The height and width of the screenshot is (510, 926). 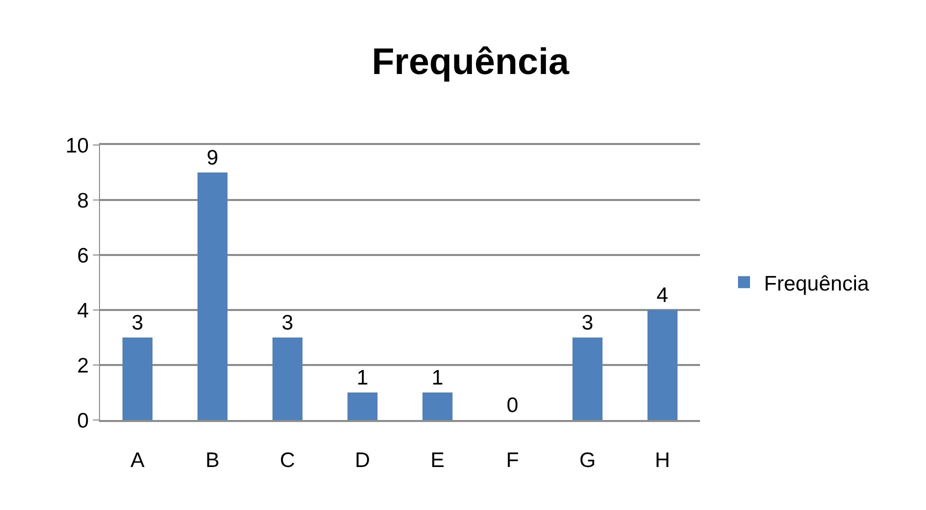 I want to click on y-tick-label: 6, so click(x=83, y=256).